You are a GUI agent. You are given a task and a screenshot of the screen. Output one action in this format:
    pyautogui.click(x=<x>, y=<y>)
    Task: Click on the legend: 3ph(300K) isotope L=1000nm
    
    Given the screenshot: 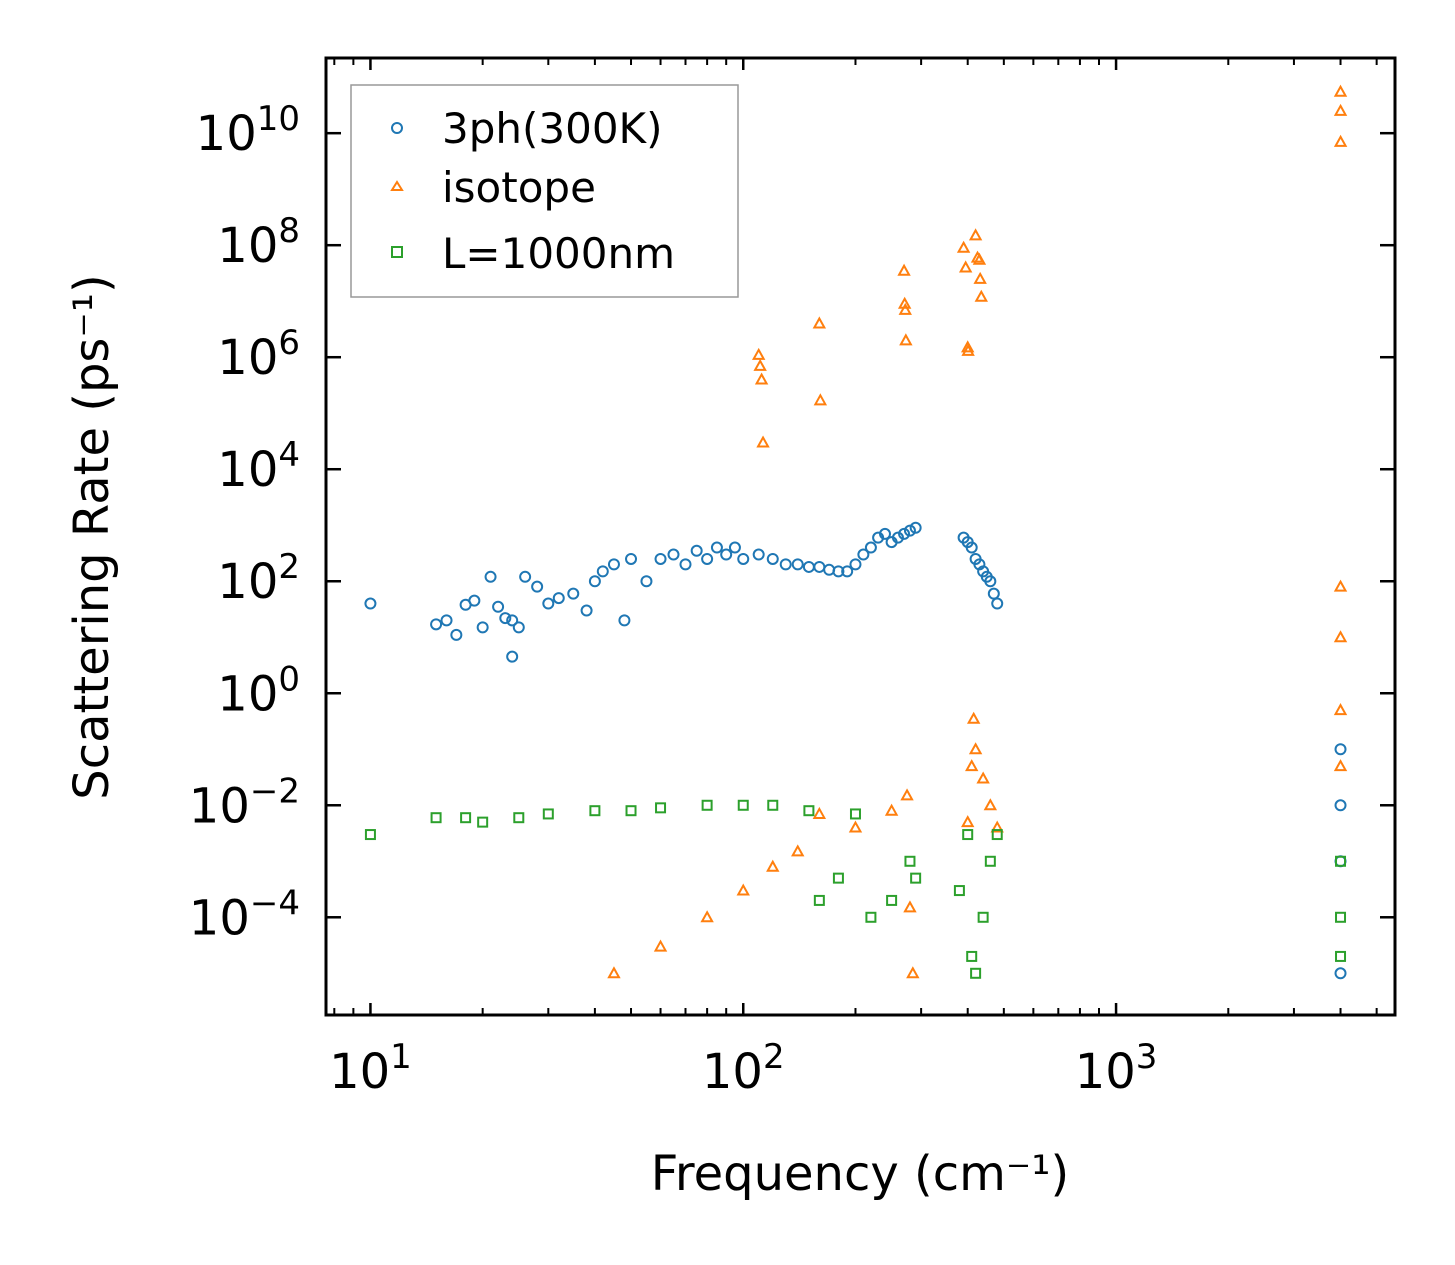 What is the action you would take?
    pyautogui.click(x=544, y=191)
    